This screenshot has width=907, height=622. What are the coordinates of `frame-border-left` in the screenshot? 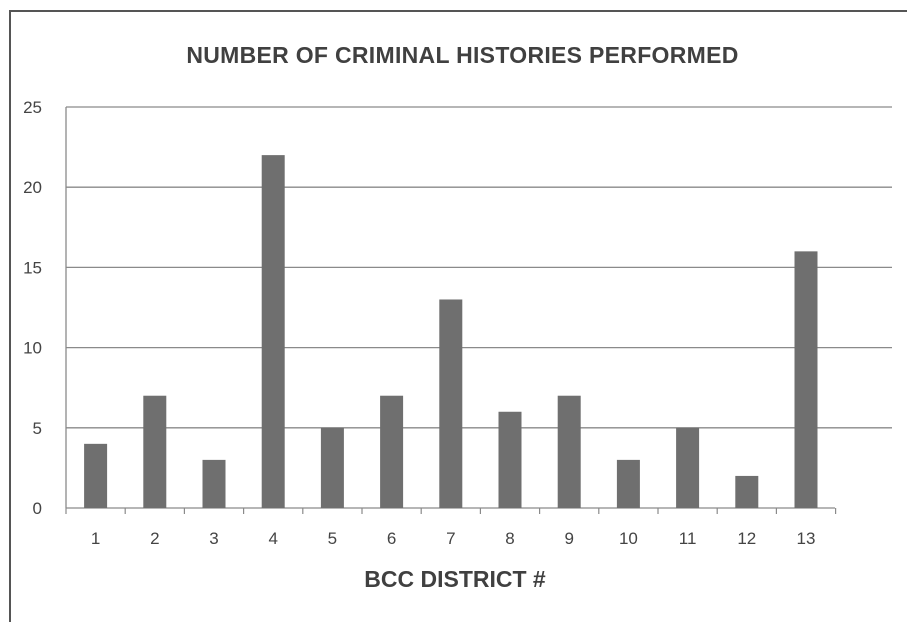 It's located at (10, 316).